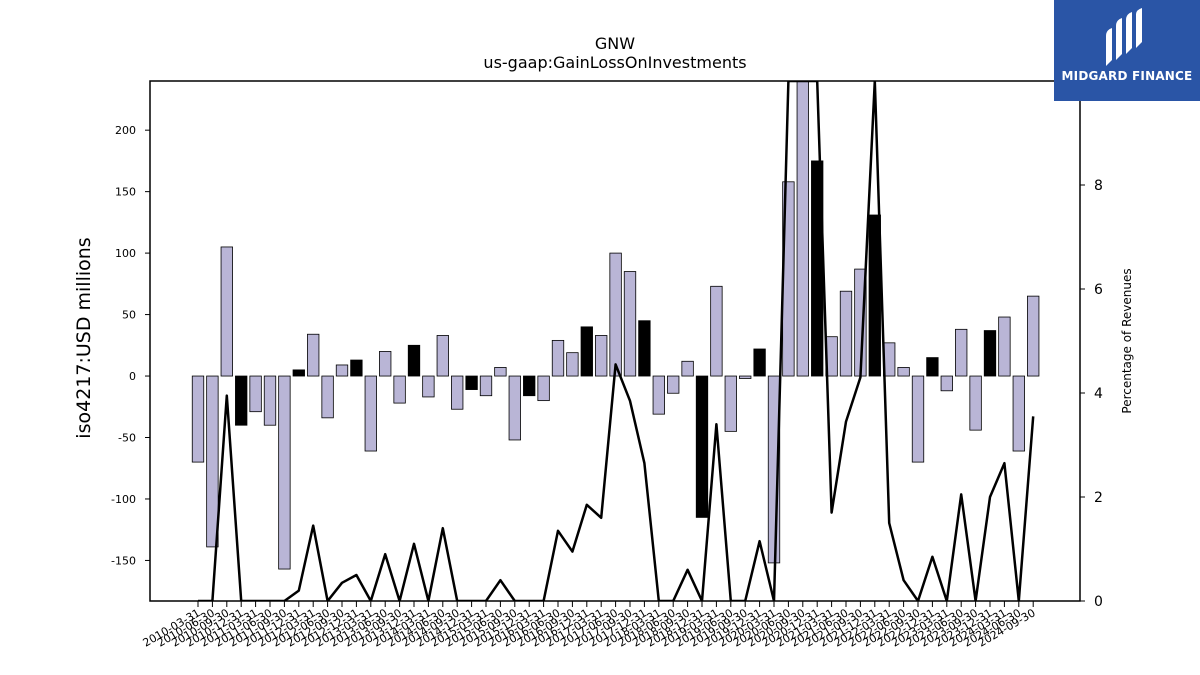  Describe the element at coordinates (1127, 340) in the screenshot. I see `y2-axis-label: Percentage of Revenues` at that location.